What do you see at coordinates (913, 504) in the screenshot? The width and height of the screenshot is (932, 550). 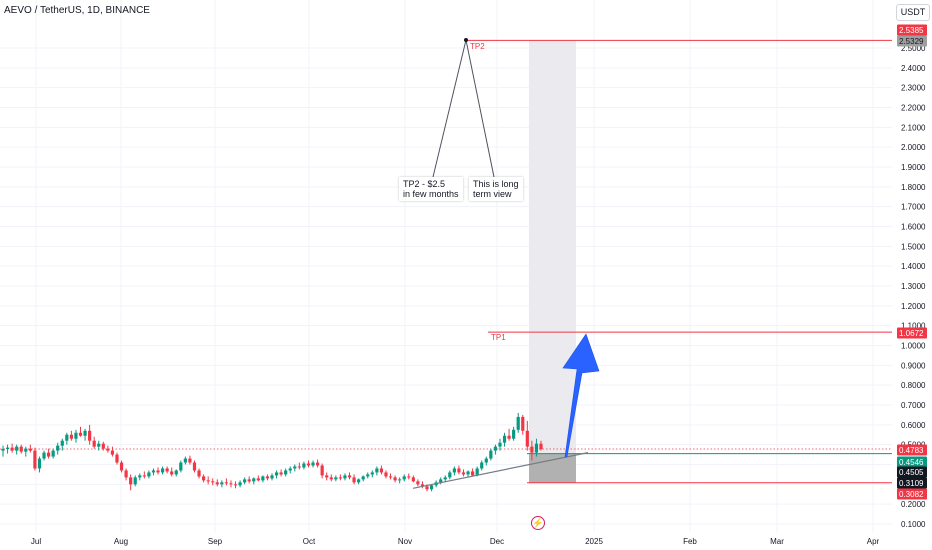 I see `price-tick-label: 0.2000` at bounding box center [913, 504].